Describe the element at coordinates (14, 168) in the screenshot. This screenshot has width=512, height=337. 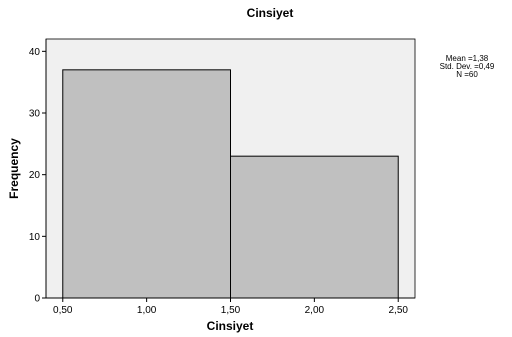
I see `y-axis-label: Frequency` at that location.